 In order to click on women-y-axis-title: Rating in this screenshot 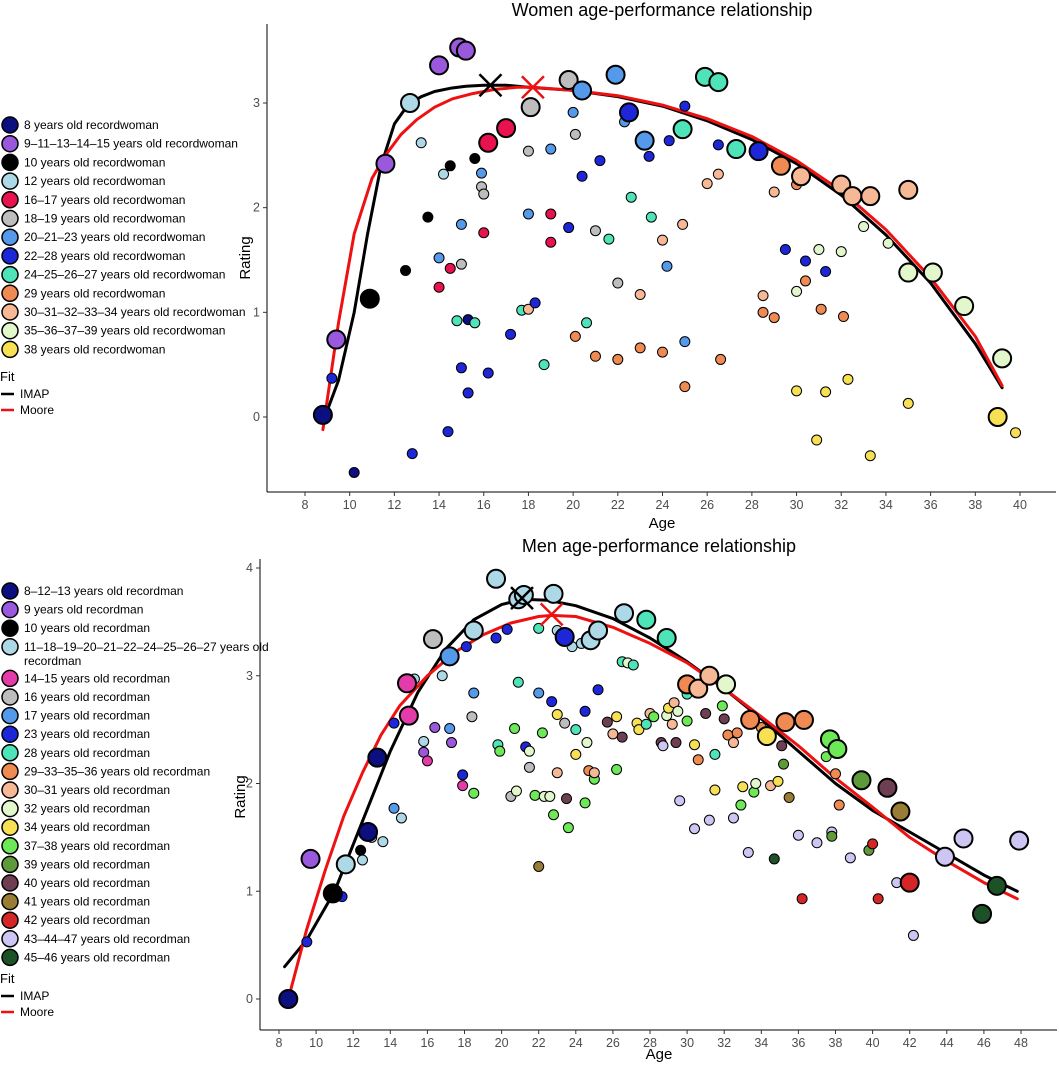, I will do `click(245, 257)`.